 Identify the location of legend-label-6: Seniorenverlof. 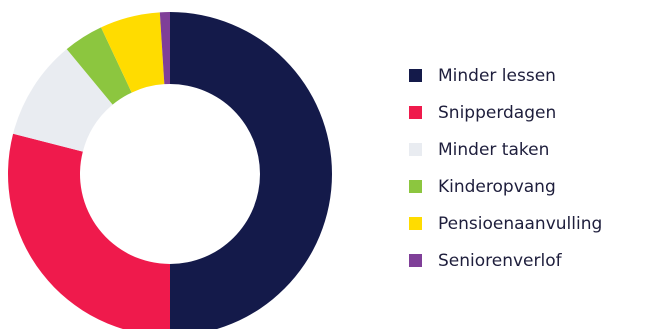
(500, 261).